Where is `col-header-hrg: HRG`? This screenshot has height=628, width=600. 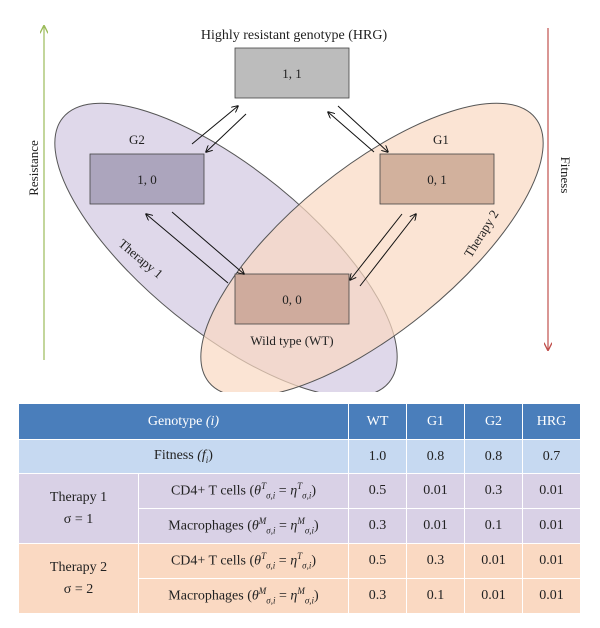
col-header-hrg: HRG is located at coordinates (551, 421).